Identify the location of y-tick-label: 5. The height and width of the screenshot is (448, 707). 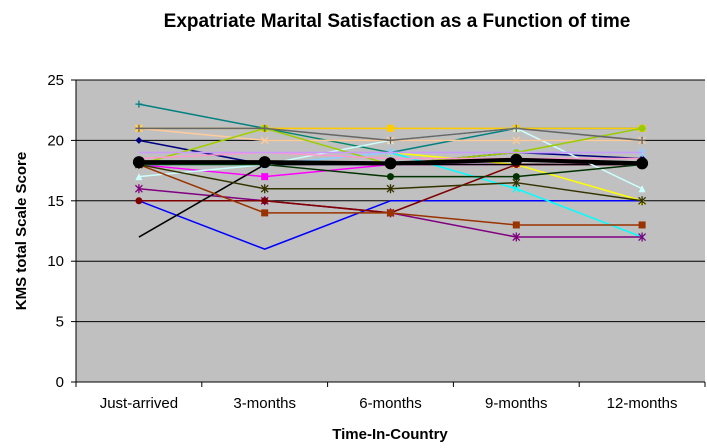
(60, 322).